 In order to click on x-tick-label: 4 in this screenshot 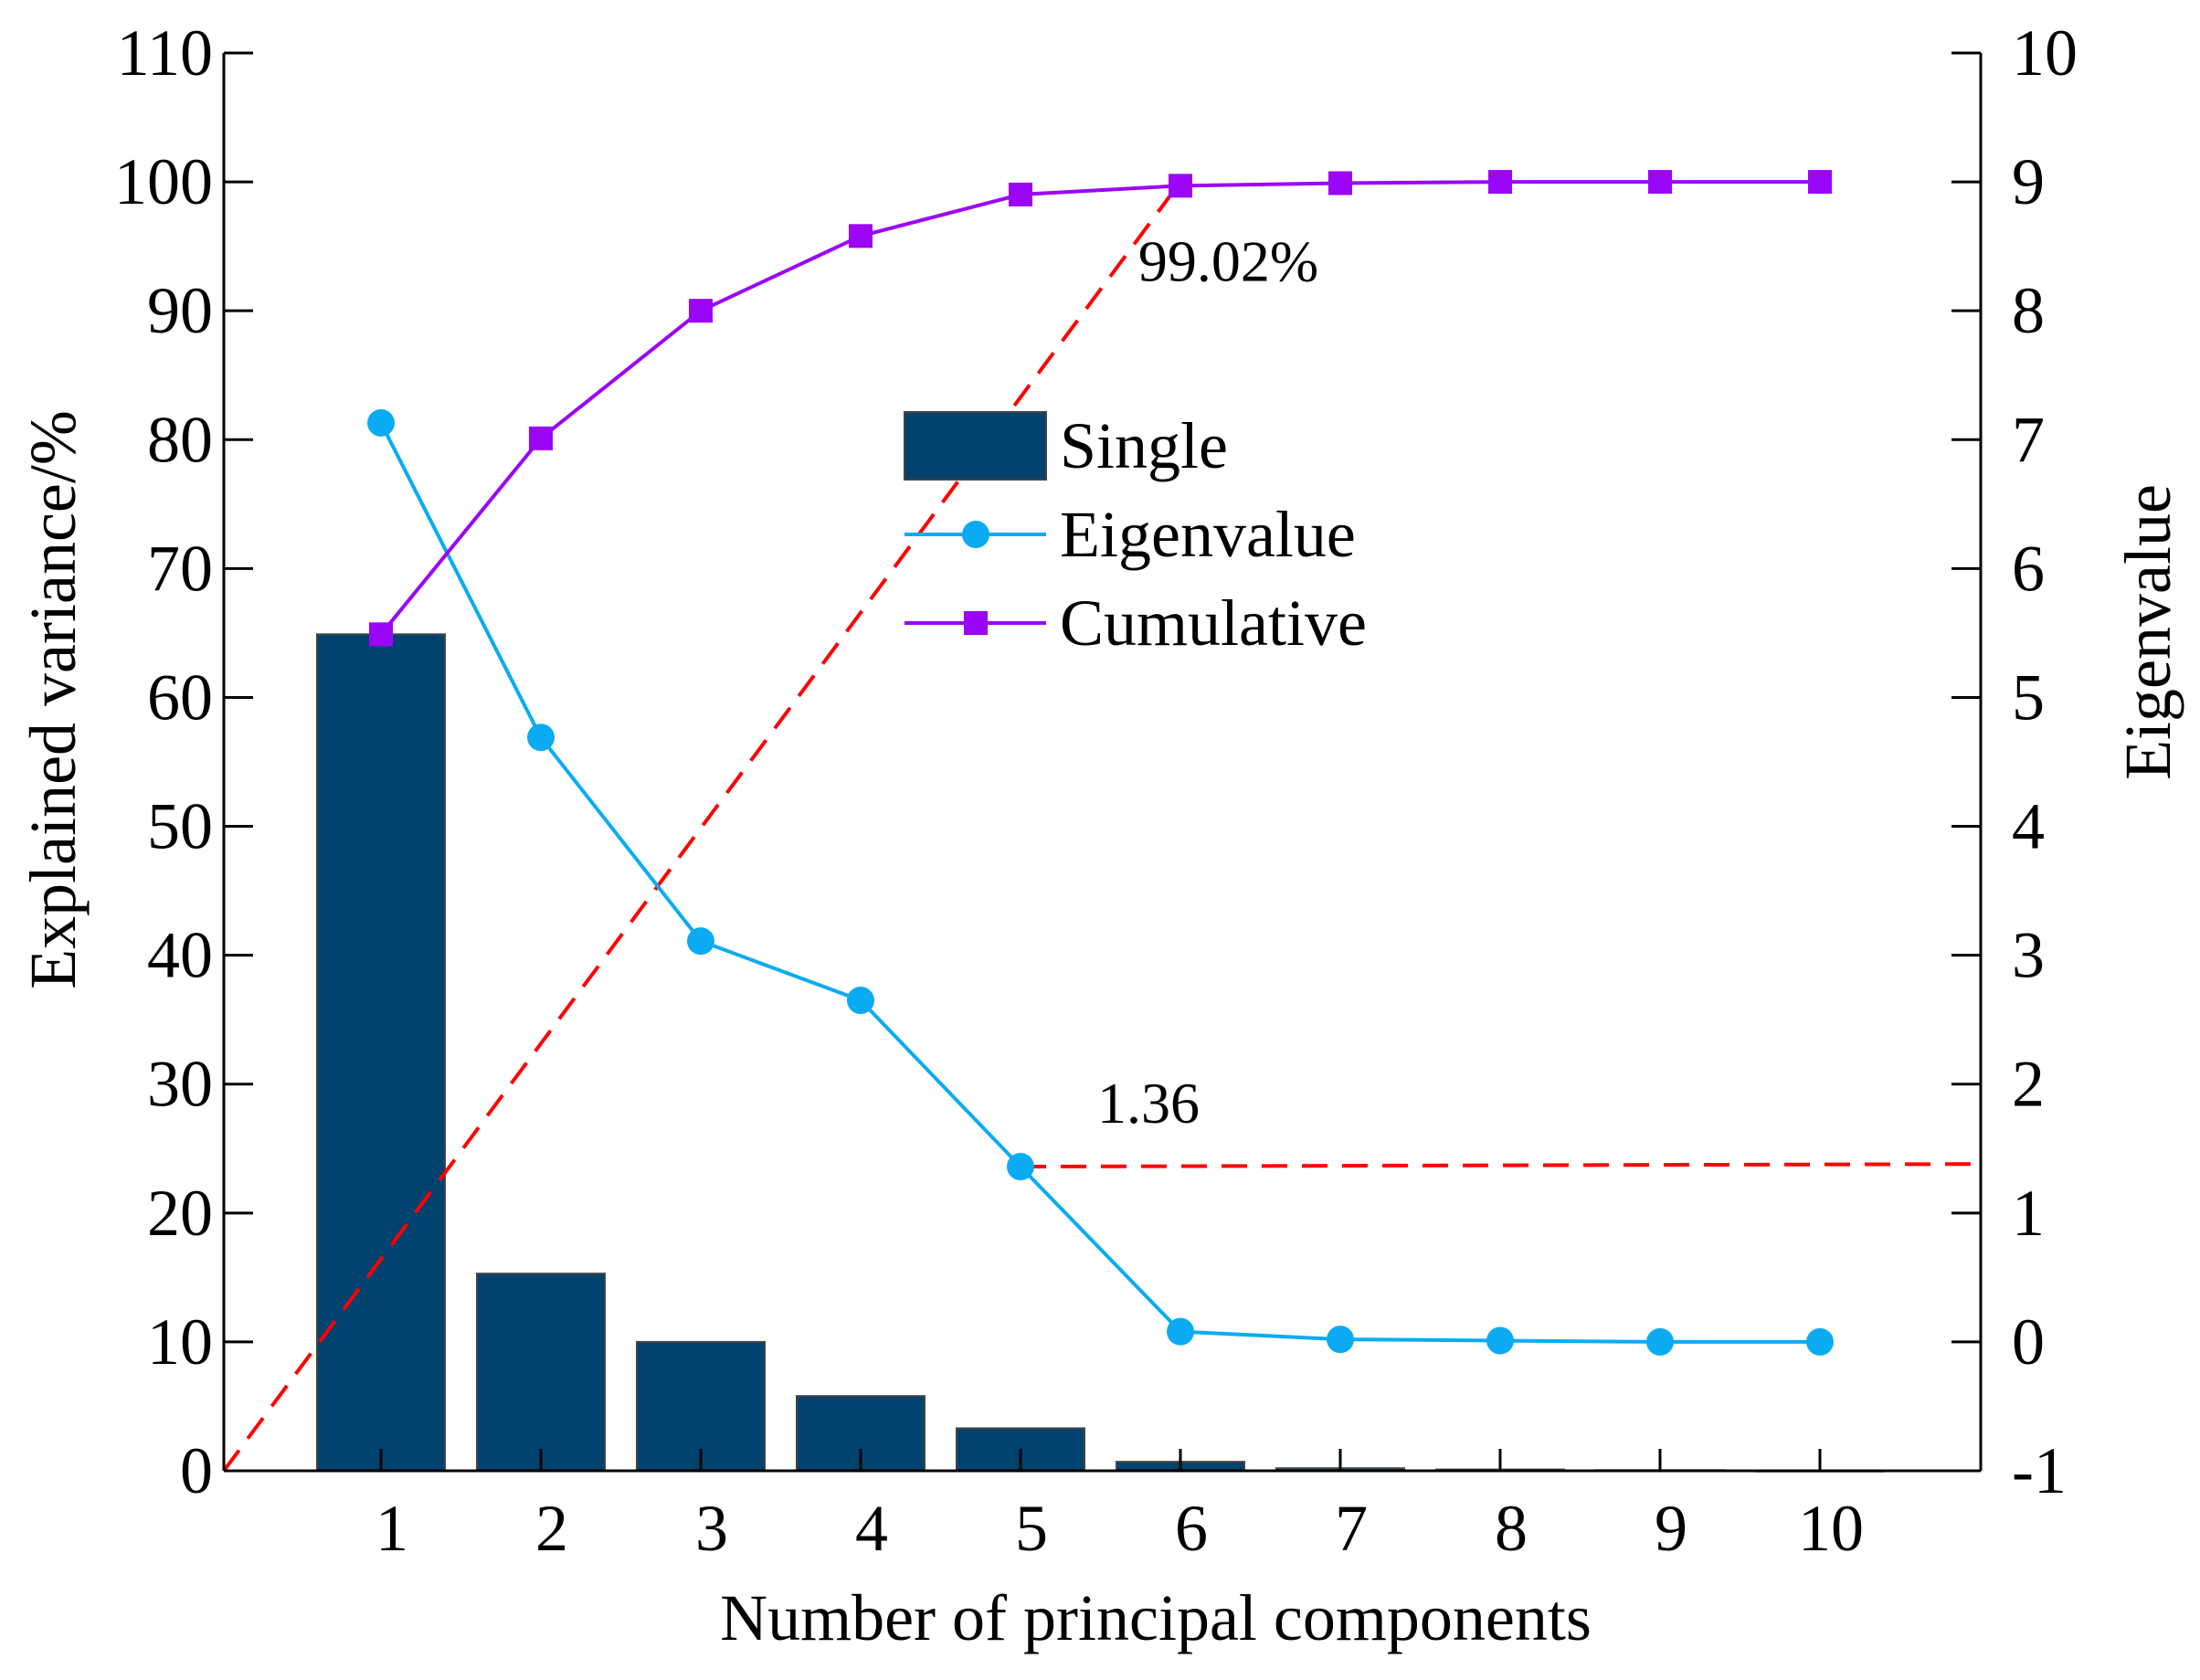, I will do `click(871, 1528)`.